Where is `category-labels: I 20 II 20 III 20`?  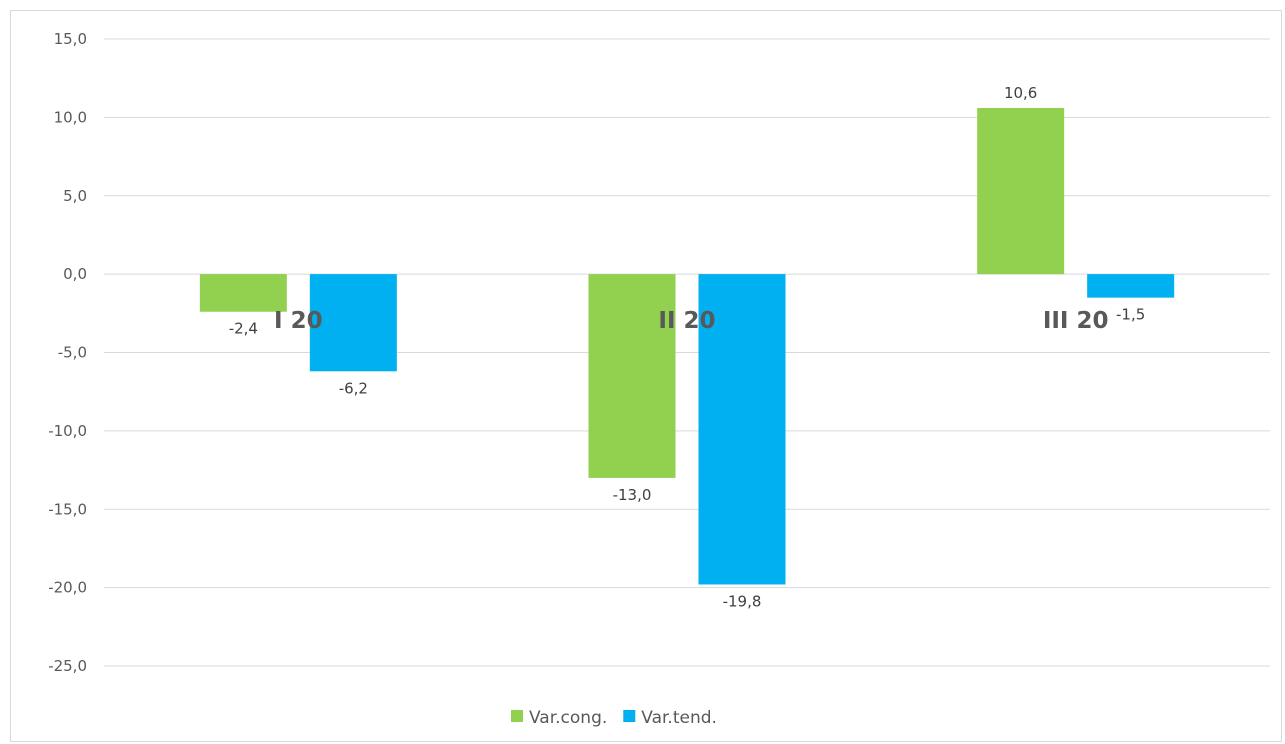
category-labels: I 20 II 20 III 20 is located at coordinates (691, 321).